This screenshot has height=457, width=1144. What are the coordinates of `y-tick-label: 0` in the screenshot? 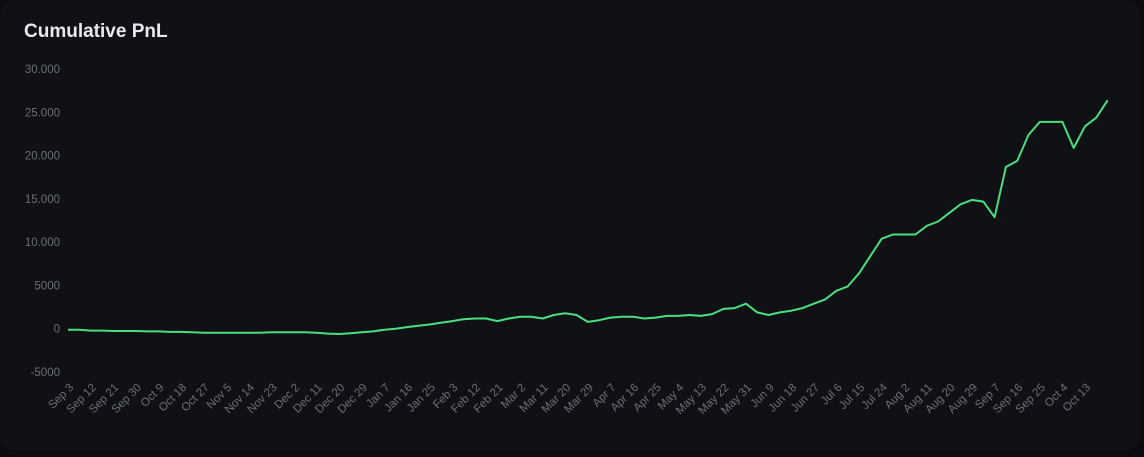 It's located at (57, 330).